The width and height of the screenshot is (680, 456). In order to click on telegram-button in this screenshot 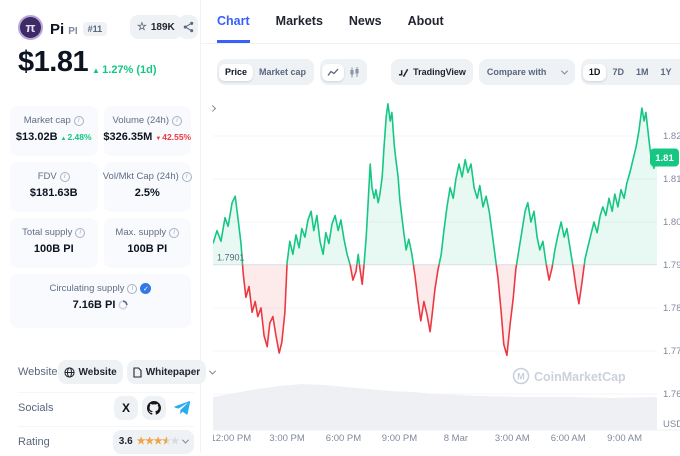, I will do `click(182, 408)`.